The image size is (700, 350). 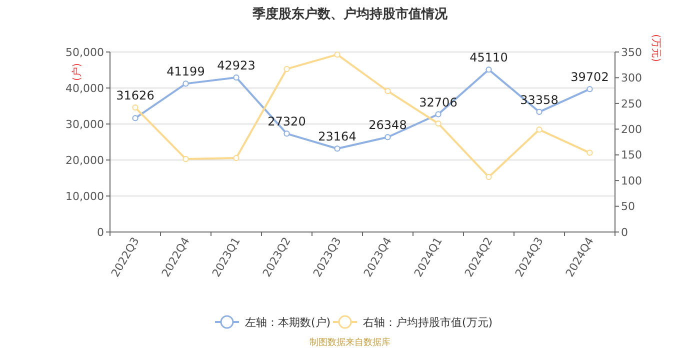 What do you see at coordinates (539, 99) in the screenshot?
I see `data-label: 33358` at bounding box center [539, 99].